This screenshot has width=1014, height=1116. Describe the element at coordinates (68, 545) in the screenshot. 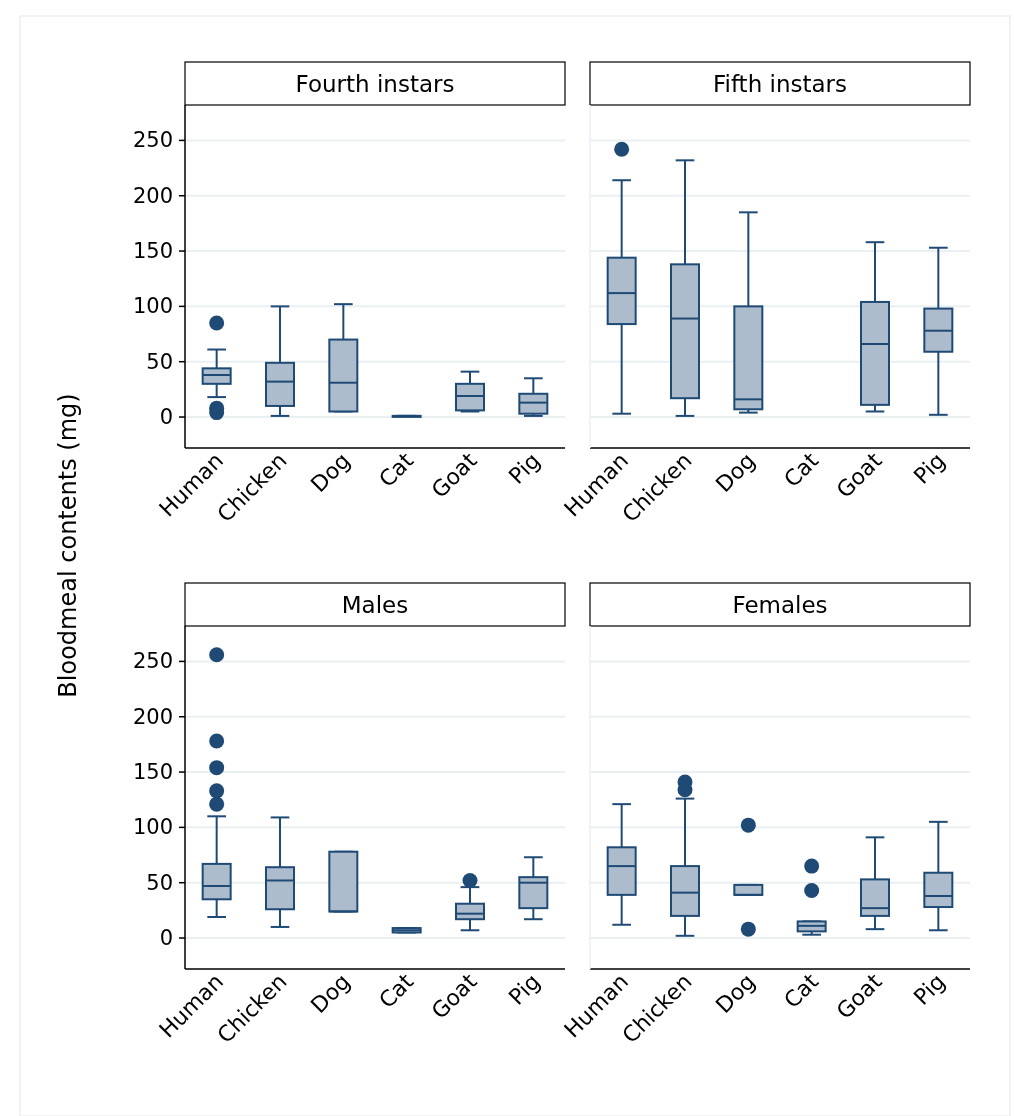

I see `y-axis-title: Bloodmeal contents (mg)` at that location.